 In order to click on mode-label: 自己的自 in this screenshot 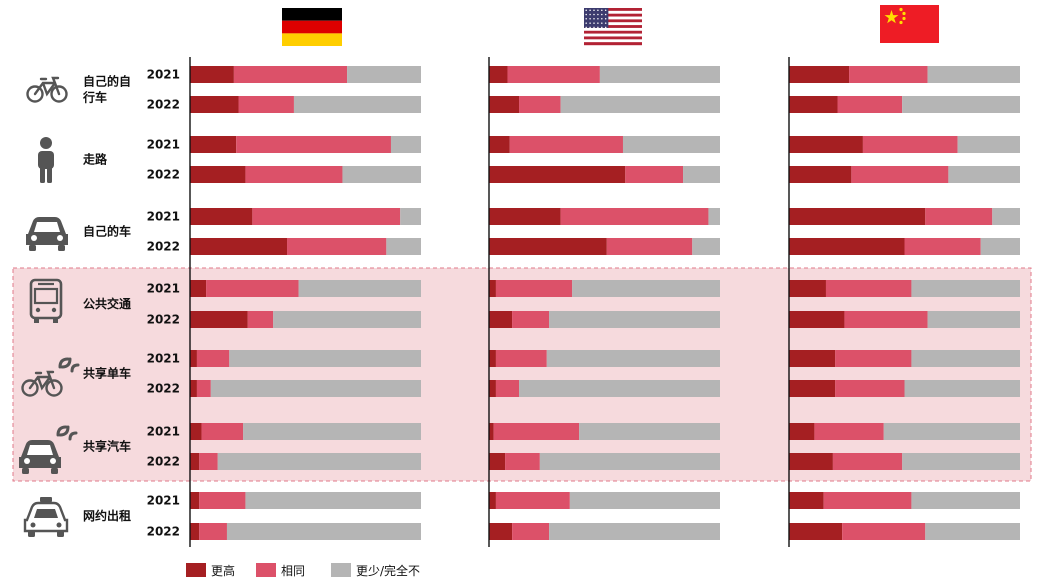, I will do `click(107, 81)`.